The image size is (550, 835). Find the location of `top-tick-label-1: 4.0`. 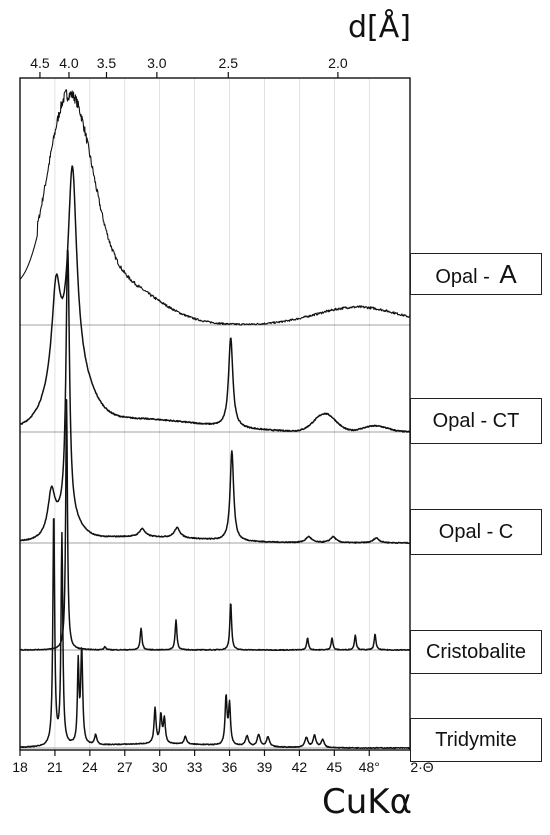

top-tick-label-1: 4.0 is located at coordinates (69, 63).